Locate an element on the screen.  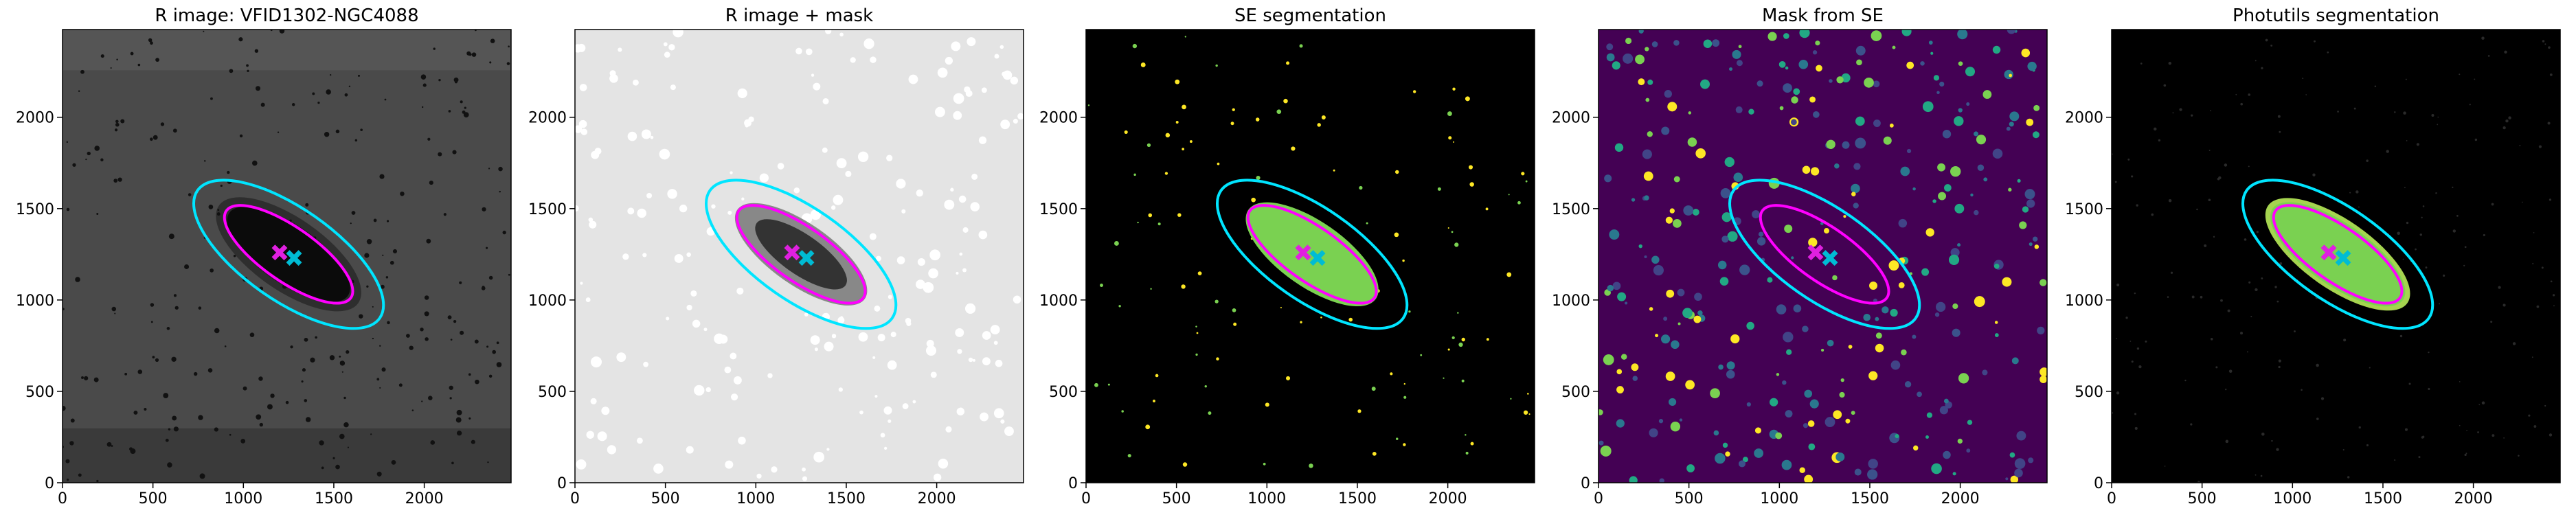
x-tick-label: 1000 is located at coordinates (1779, 498).